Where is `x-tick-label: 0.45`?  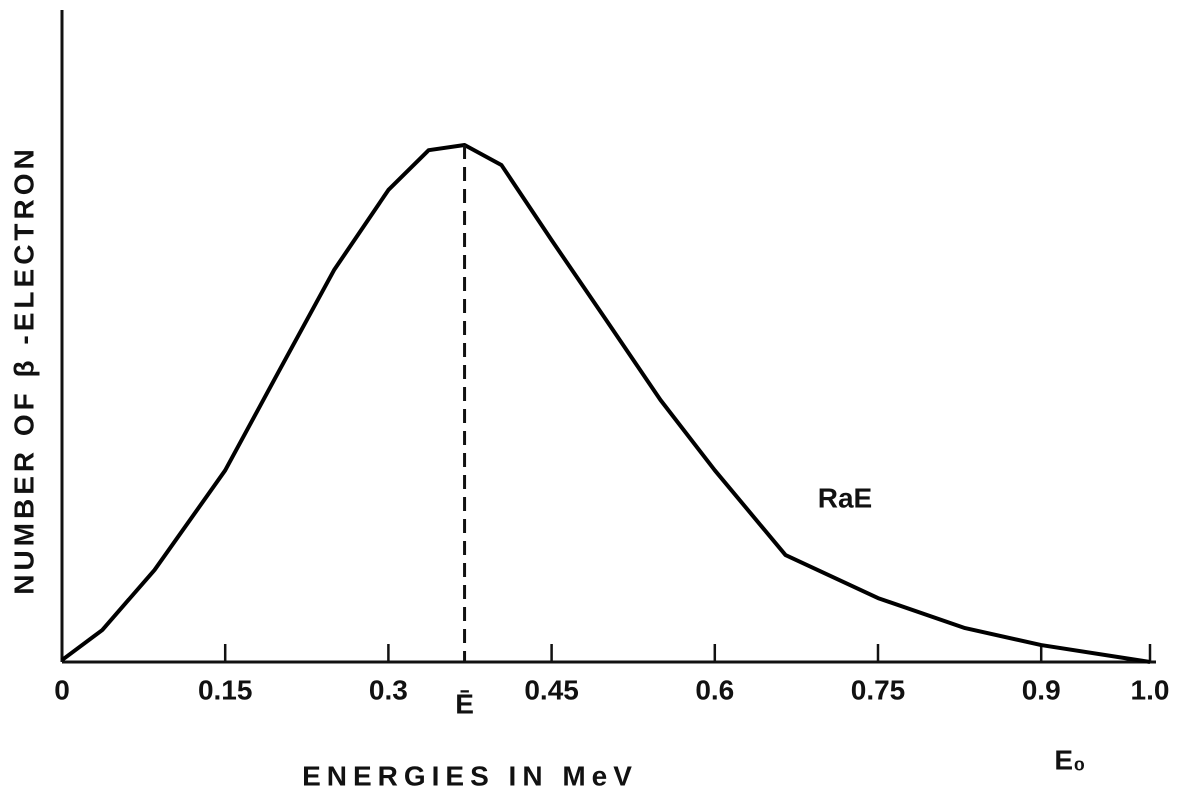 x-tick-label: 0.45 is located at coordinates (551, 689).